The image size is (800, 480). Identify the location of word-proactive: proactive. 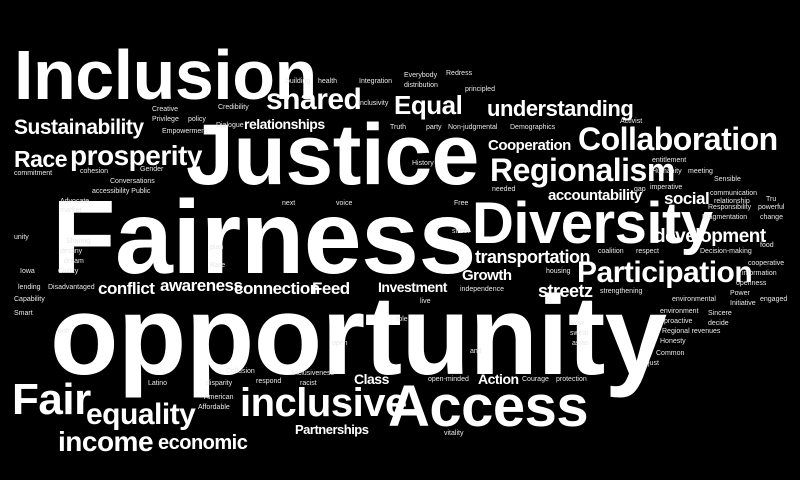
(678, 321).